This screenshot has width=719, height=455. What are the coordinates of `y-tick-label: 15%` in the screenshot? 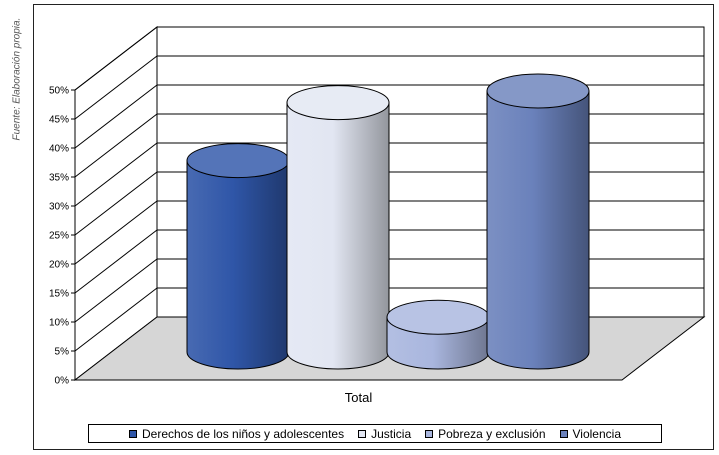 It's located at (59, 294).